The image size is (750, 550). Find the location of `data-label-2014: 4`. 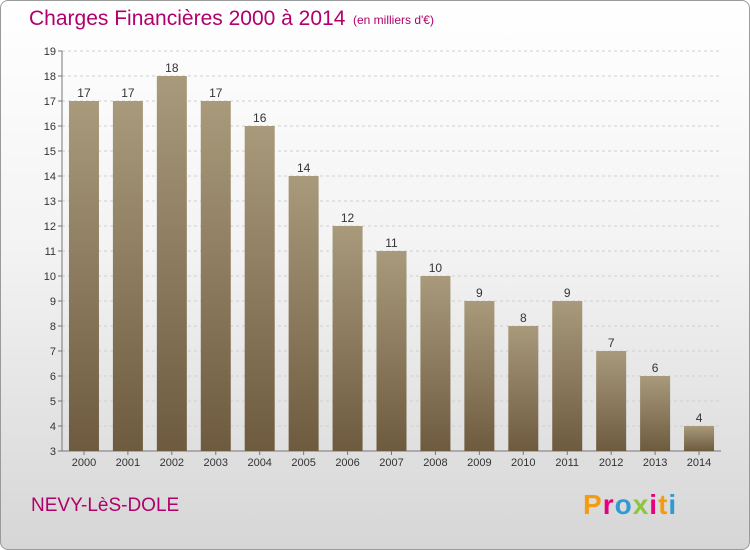

data-label-2014: 4 is located at coordinates (699, 418).